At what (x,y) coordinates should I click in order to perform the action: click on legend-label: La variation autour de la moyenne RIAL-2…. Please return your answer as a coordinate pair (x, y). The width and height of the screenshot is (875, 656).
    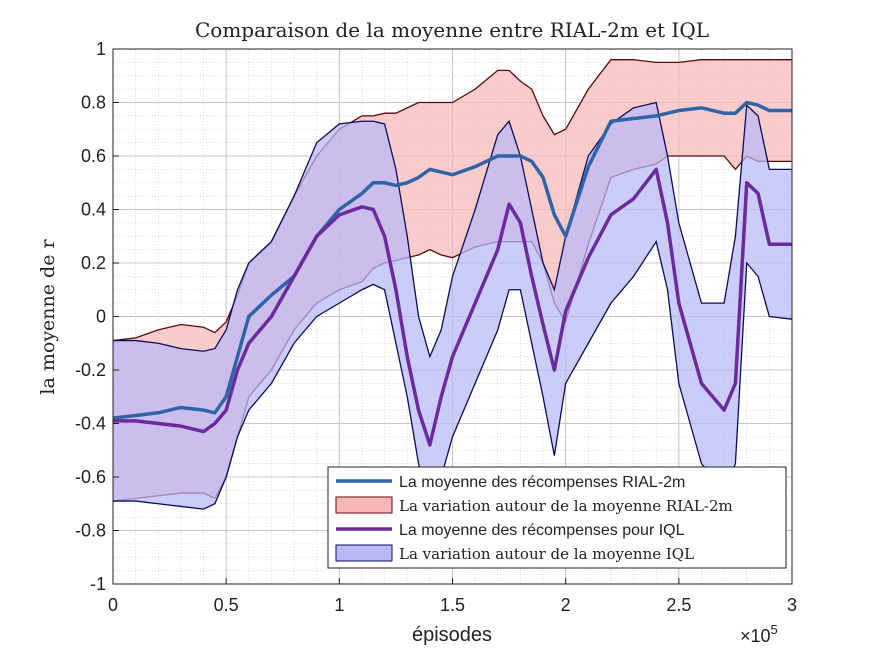
    Looking at the image, I should click on (566, 506).